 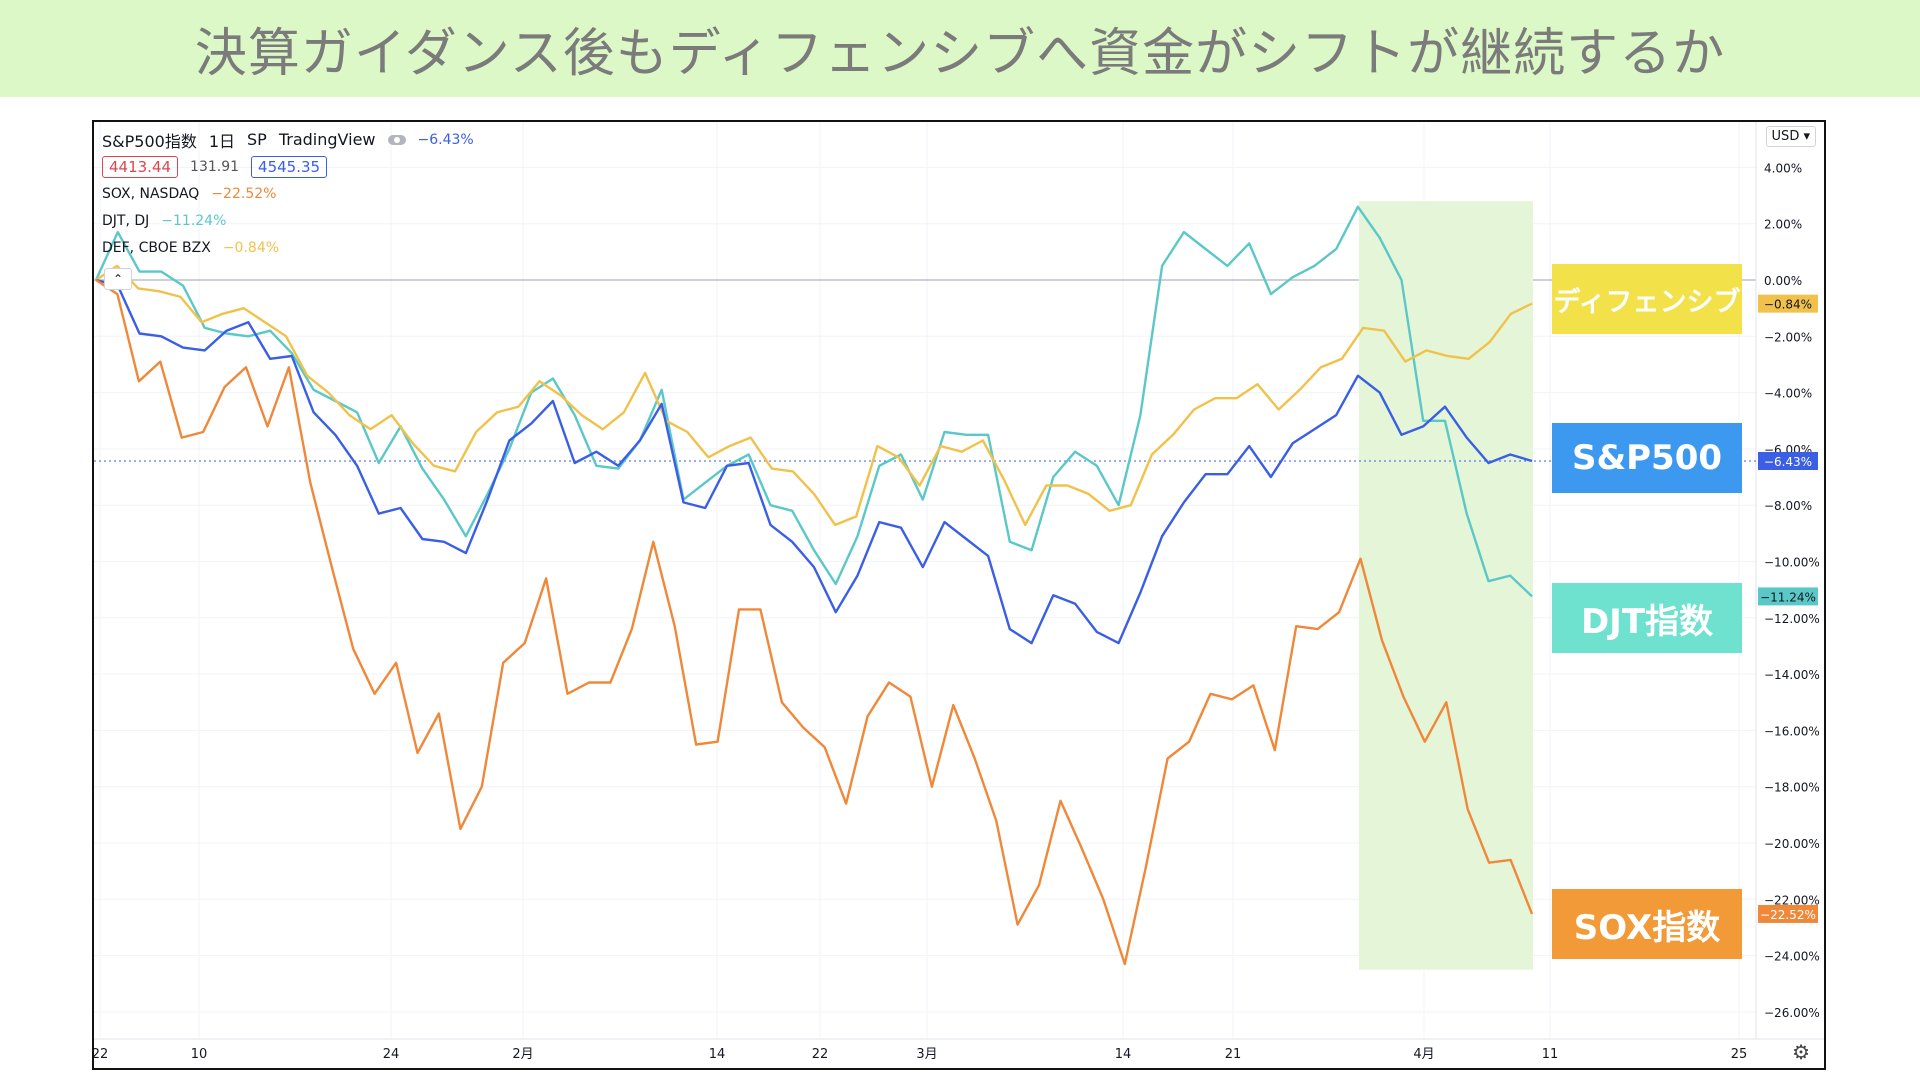 I want to click on legend-series-sox: SOX, NASDAQ −22.52%, so click(x=288, y=193).